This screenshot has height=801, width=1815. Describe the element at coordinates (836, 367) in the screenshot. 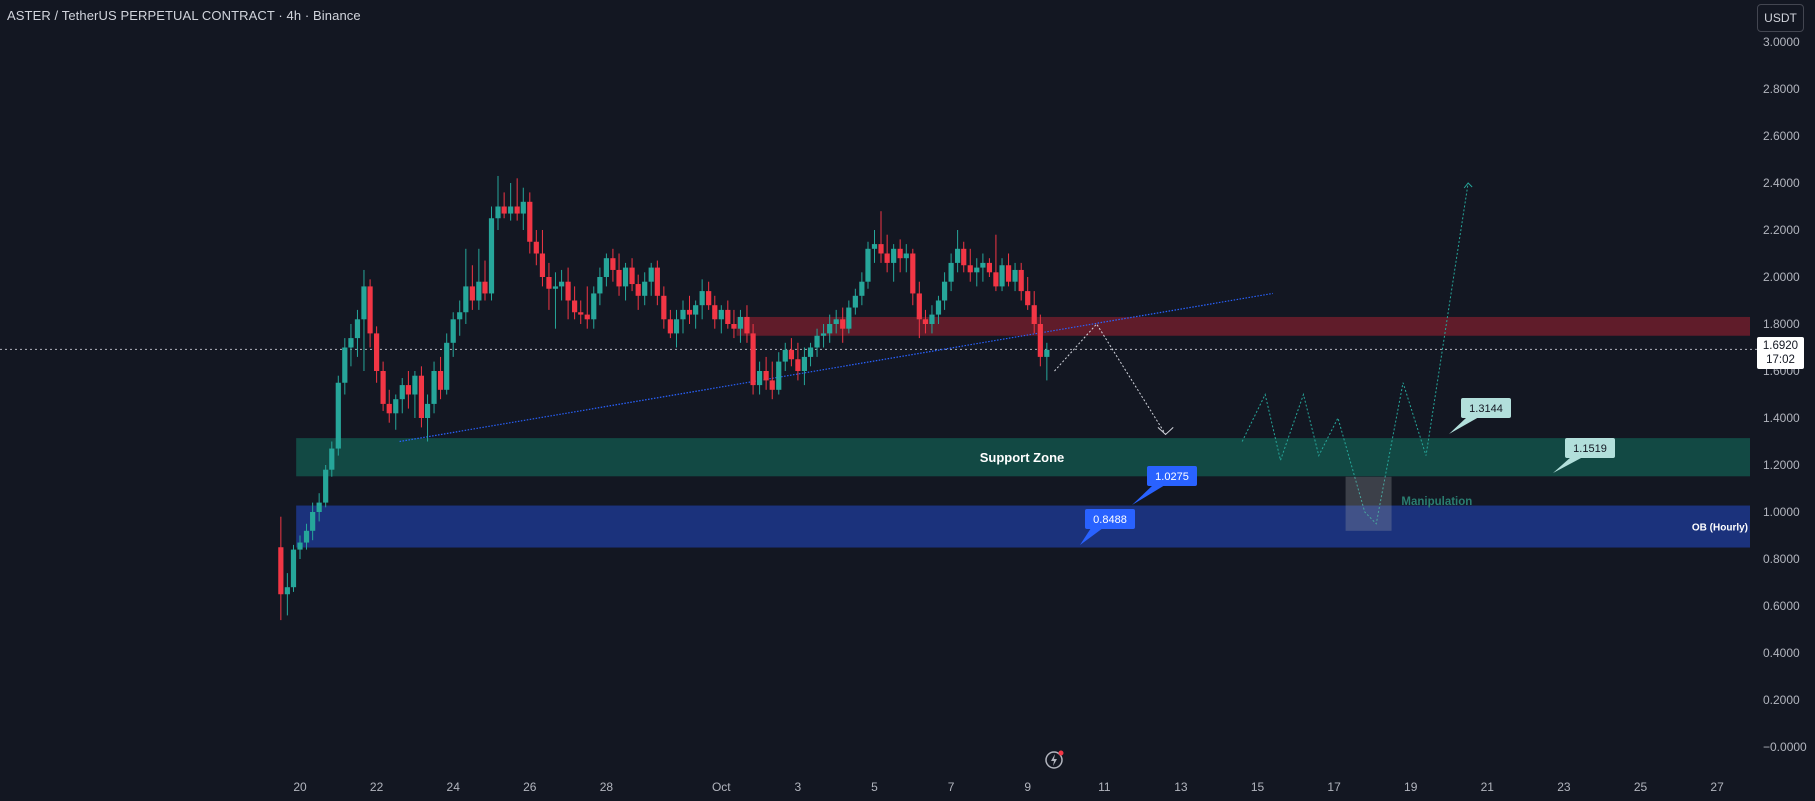

I see `trendline-layer` at that location.